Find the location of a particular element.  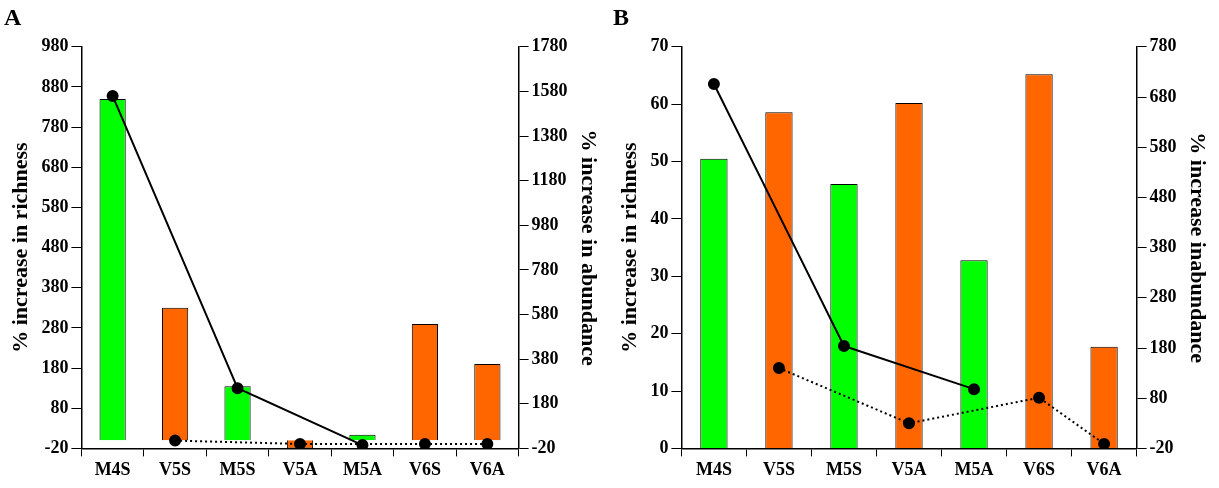

y-tick-label: 20 is located at coordinates (659, 332).